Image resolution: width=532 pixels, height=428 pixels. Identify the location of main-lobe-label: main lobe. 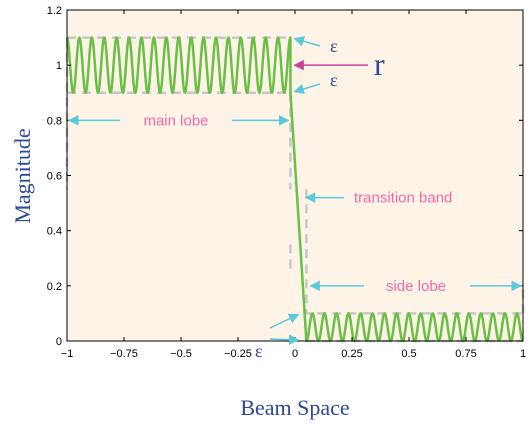
(175, 120).